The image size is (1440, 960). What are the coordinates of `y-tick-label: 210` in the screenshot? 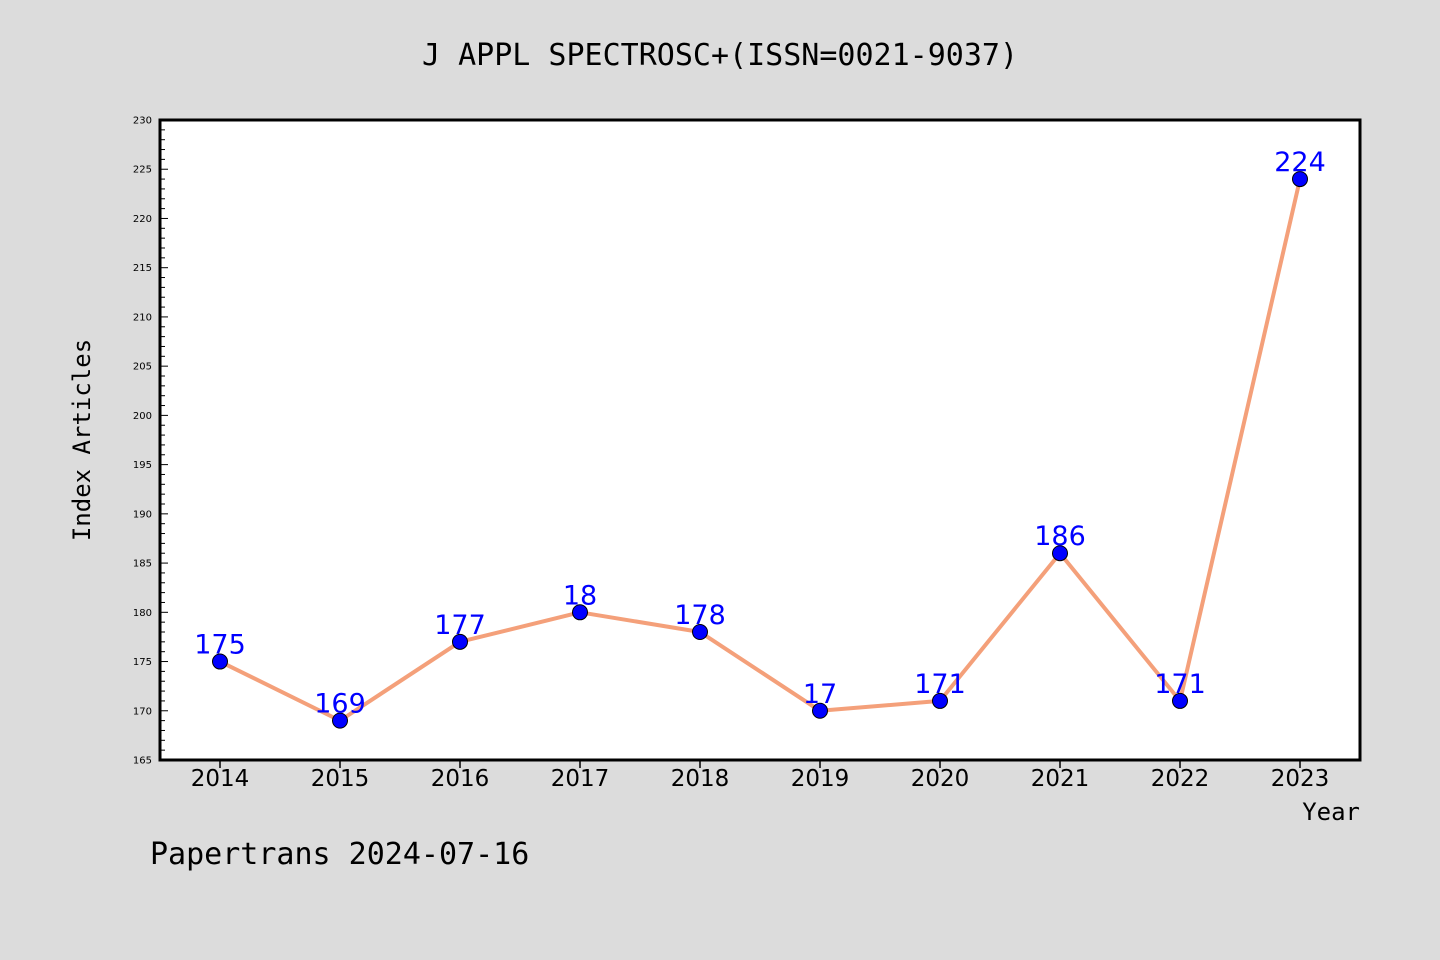 It's located at (142, 317).